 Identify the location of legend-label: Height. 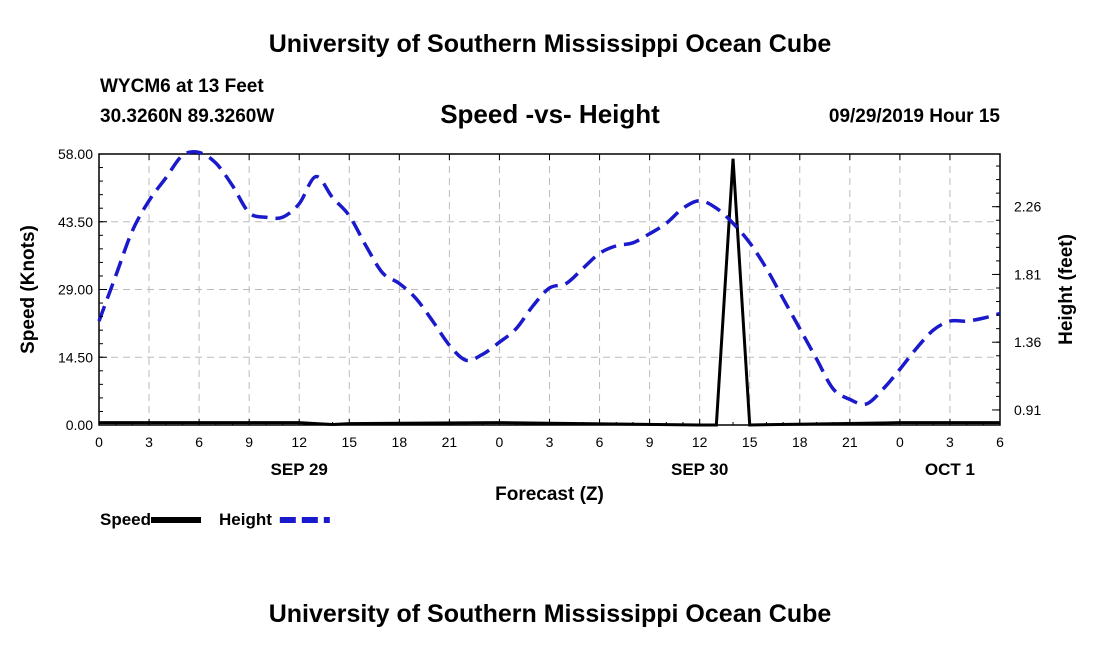
(245, 519).